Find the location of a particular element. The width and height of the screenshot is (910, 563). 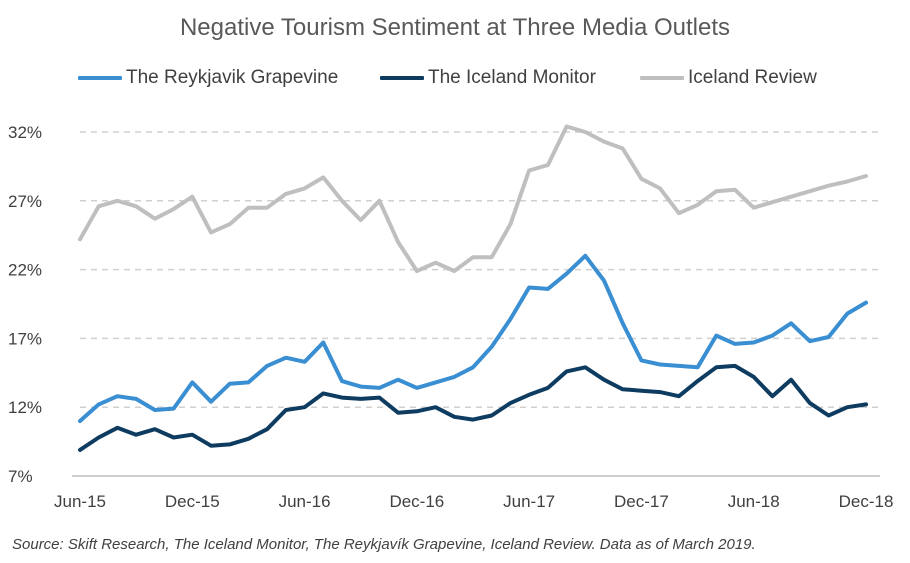

y-tick-label: 22% is located at coordinates (25, 270).